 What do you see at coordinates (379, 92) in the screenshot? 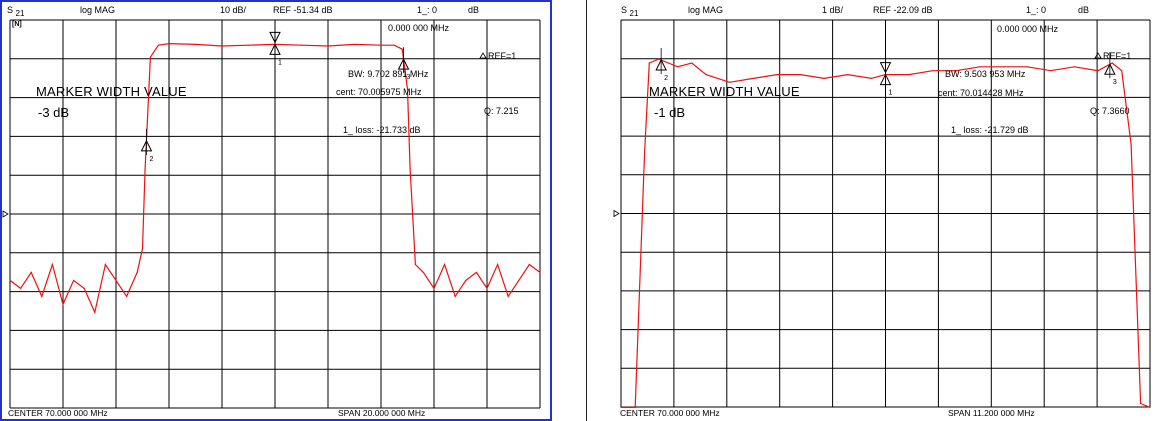
I see `left-readout-cent: cent: 70.005975 MHz` at bounding box center [379, 92].